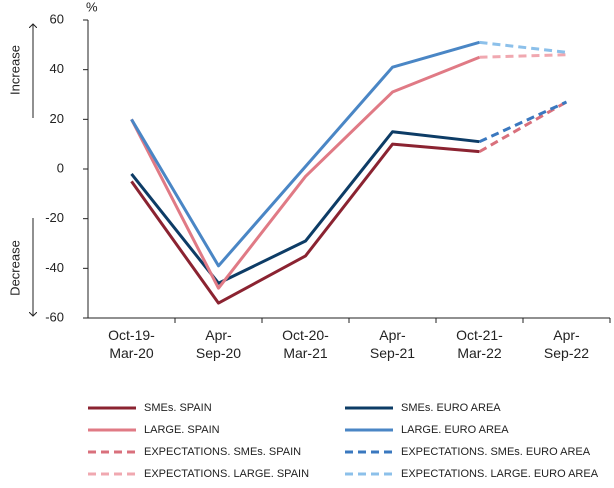  I want to click on legend-label: EXPECTATIONS. SMEs. EURO AREA, so click(496, 452).